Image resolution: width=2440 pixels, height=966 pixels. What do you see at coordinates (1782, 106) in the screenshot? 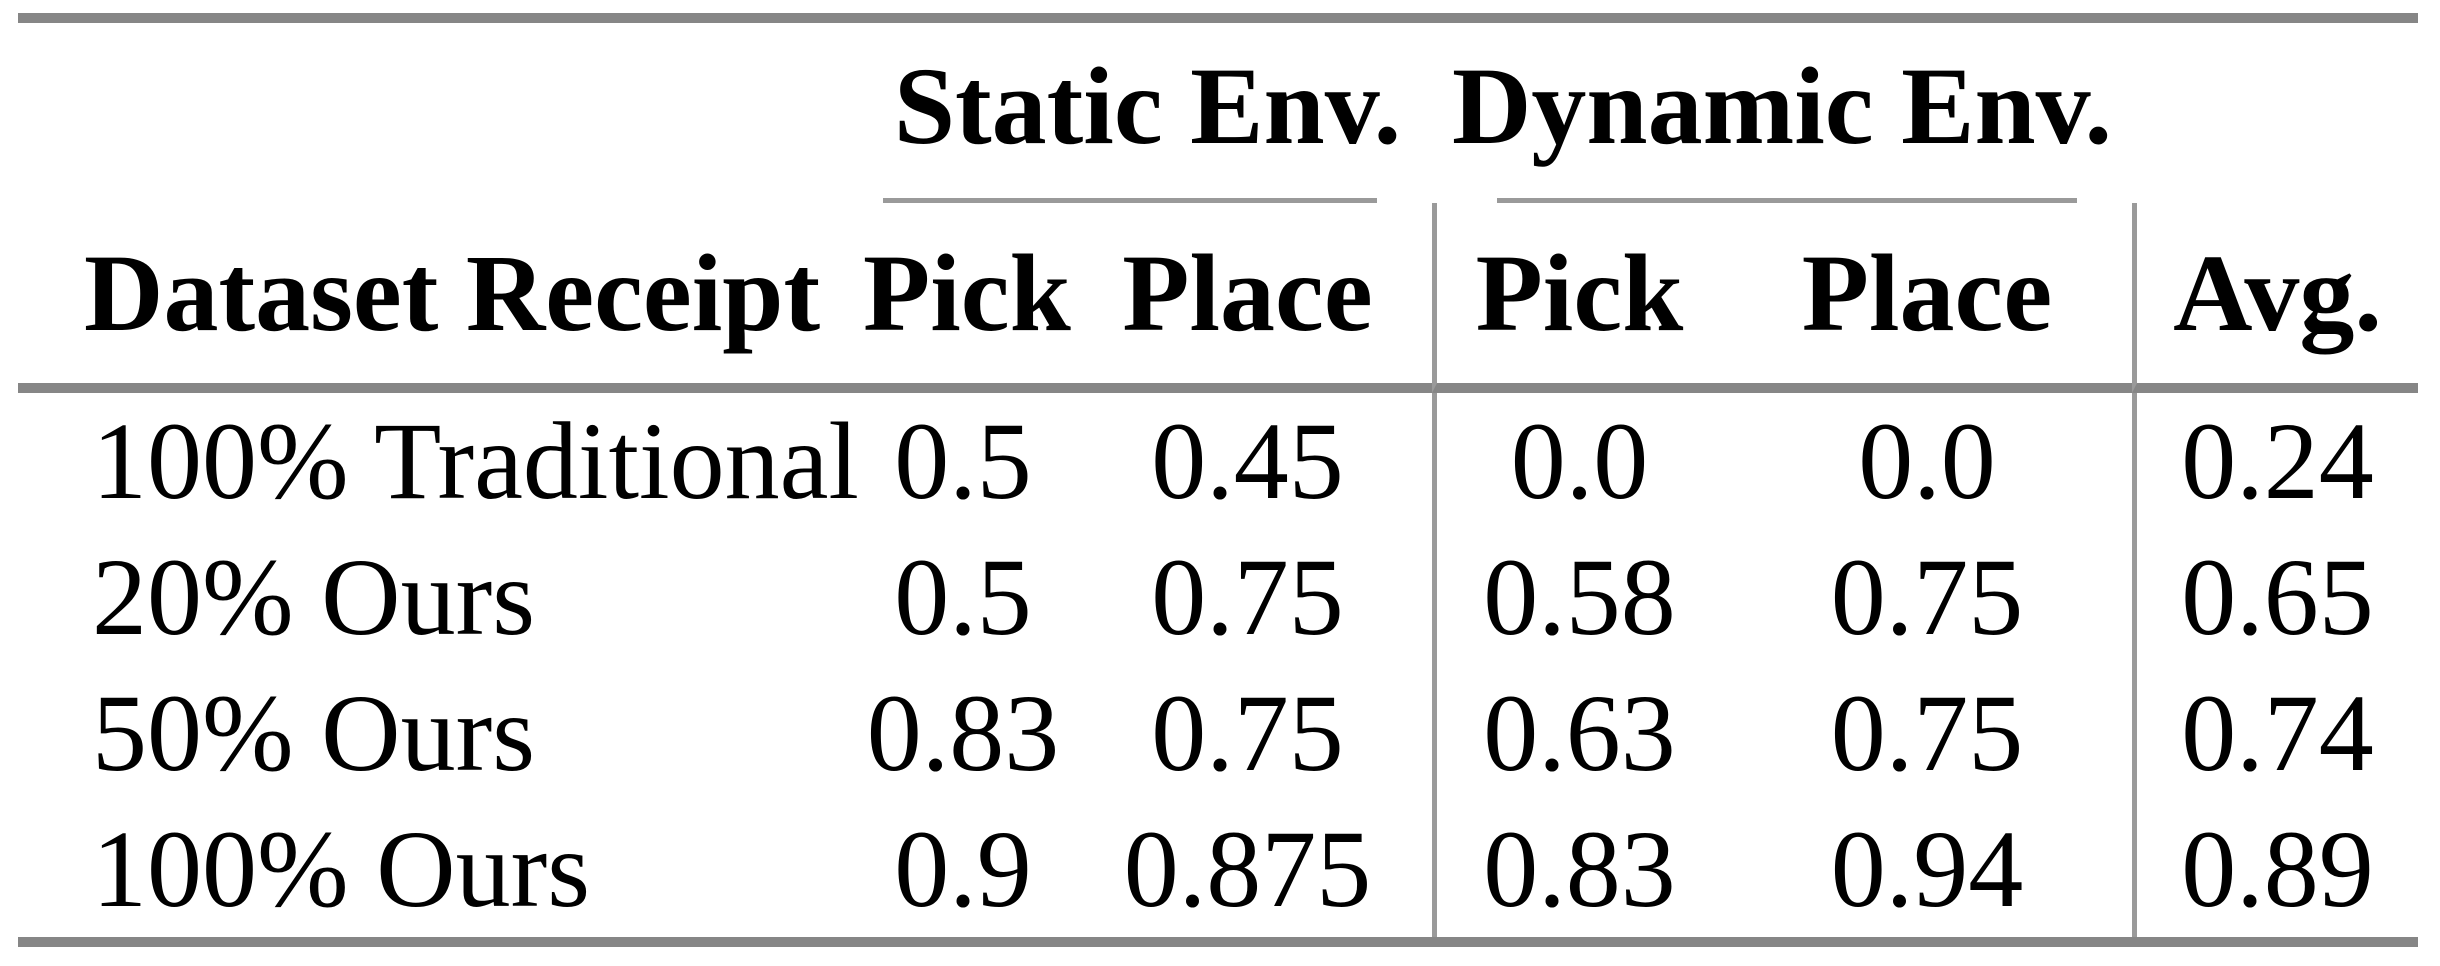
I see `dynamic-env-label: Dynamic Env.` at bounding box center [1782, 106].